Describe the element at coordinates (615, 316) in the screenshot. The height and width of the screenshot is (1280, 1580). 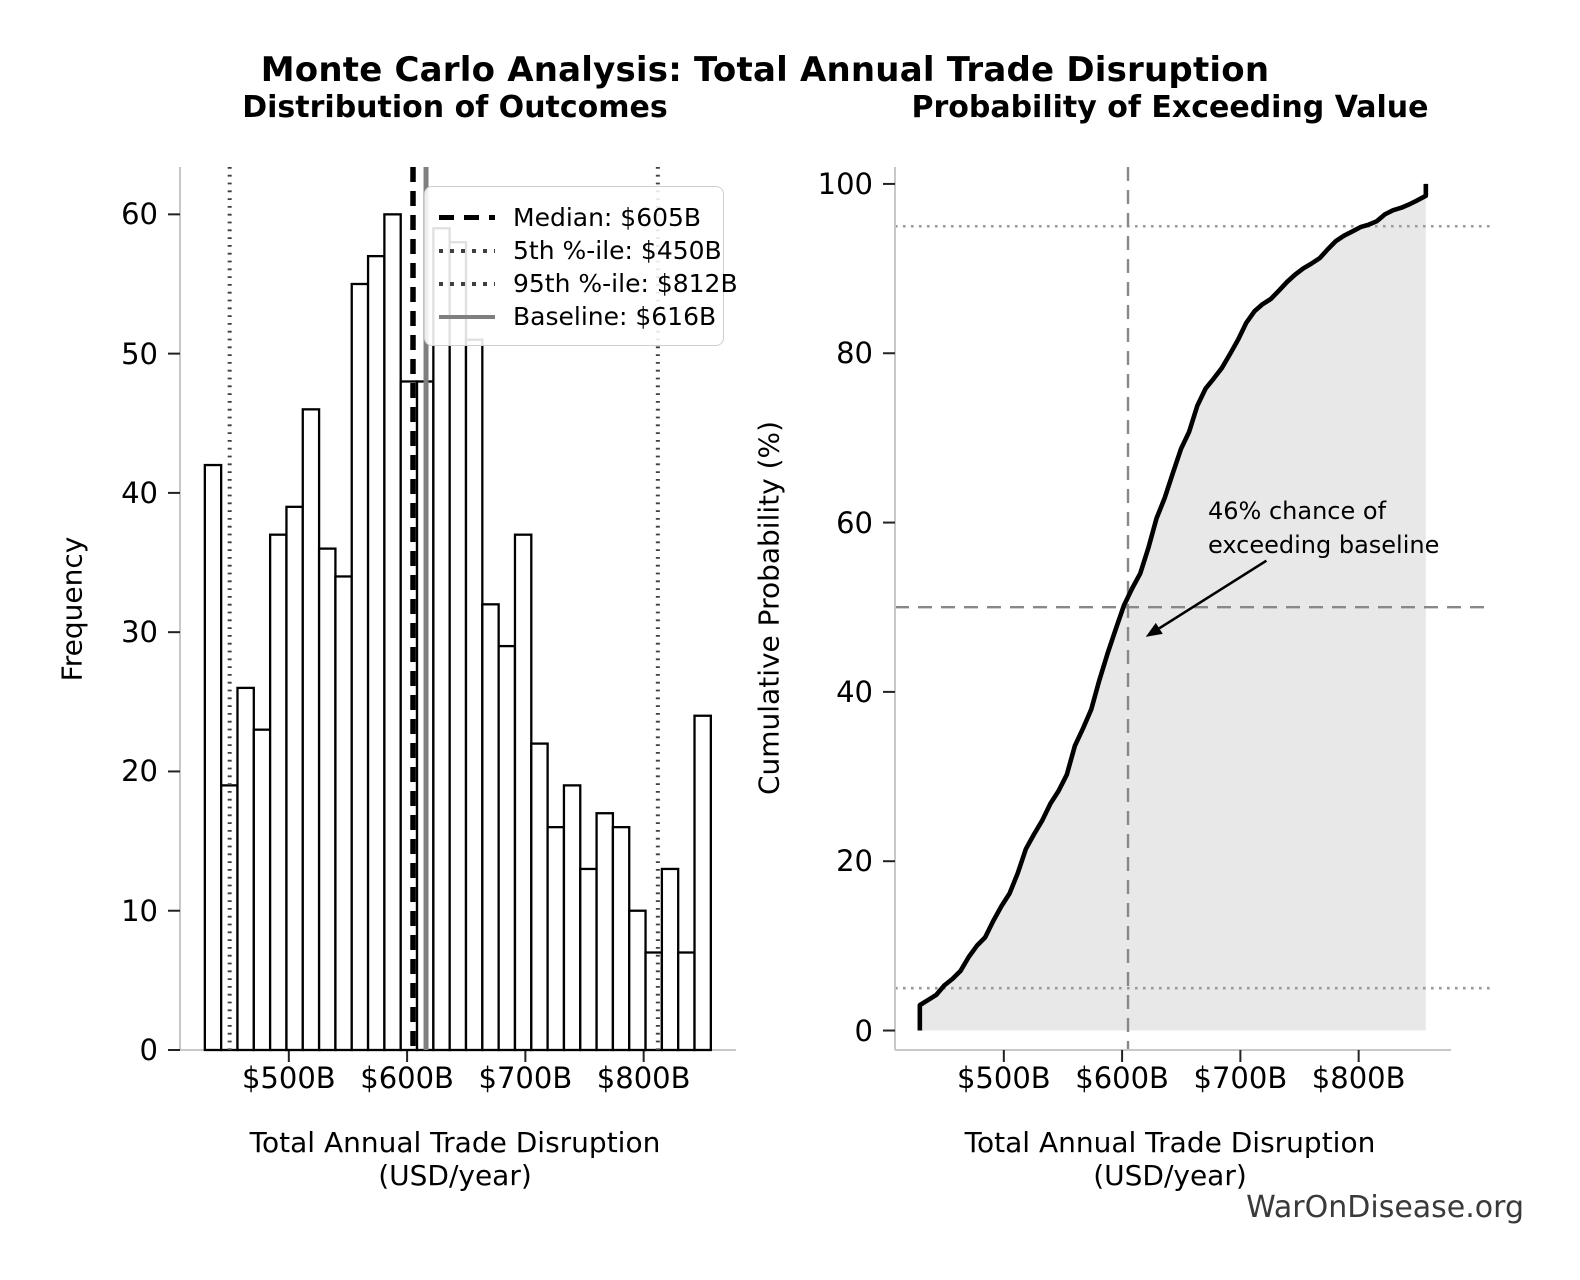
I see `legend-label: Baseline: $616B` at that location.